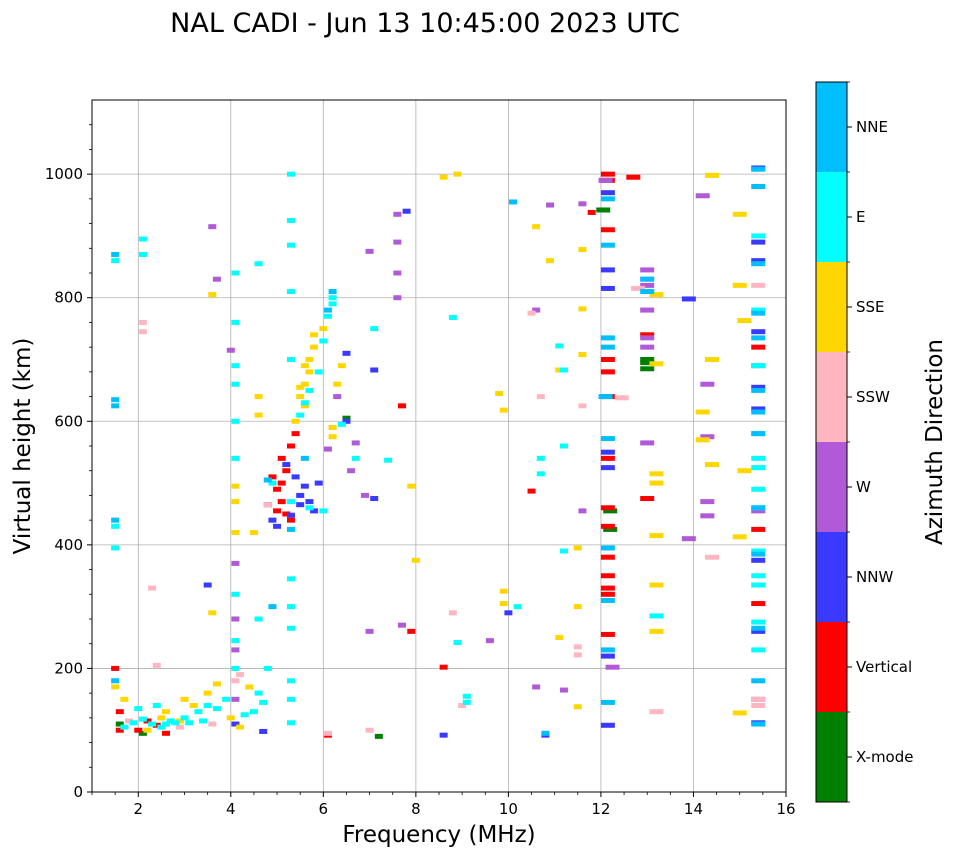  Describe the element at coordinates (831, 442) in the screenshot. I see `colorbar-frame` at that location.